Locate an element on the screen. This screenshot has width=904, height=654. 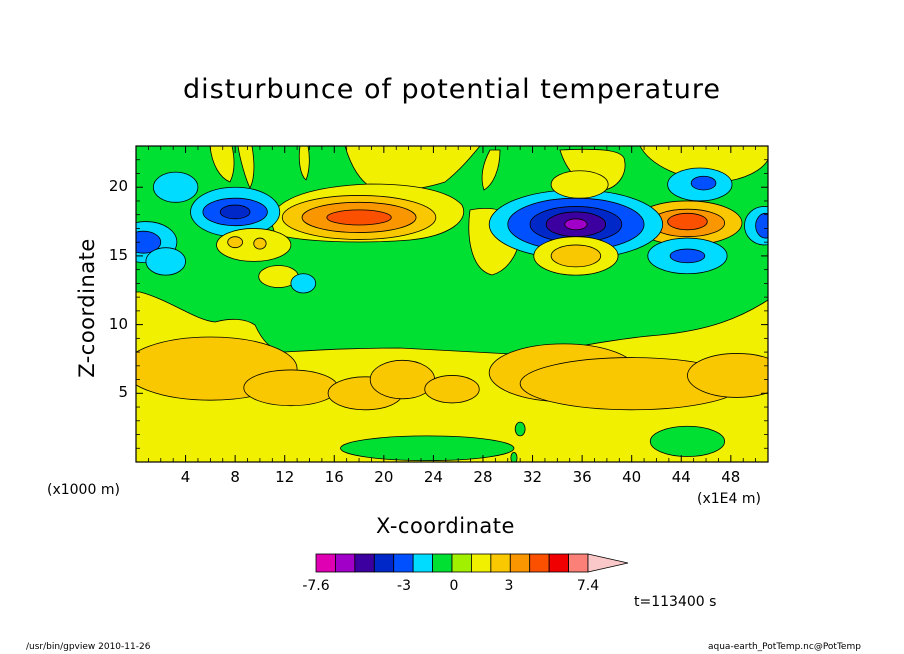
colorbar-label: 0 is located at coordinates (454, 586).